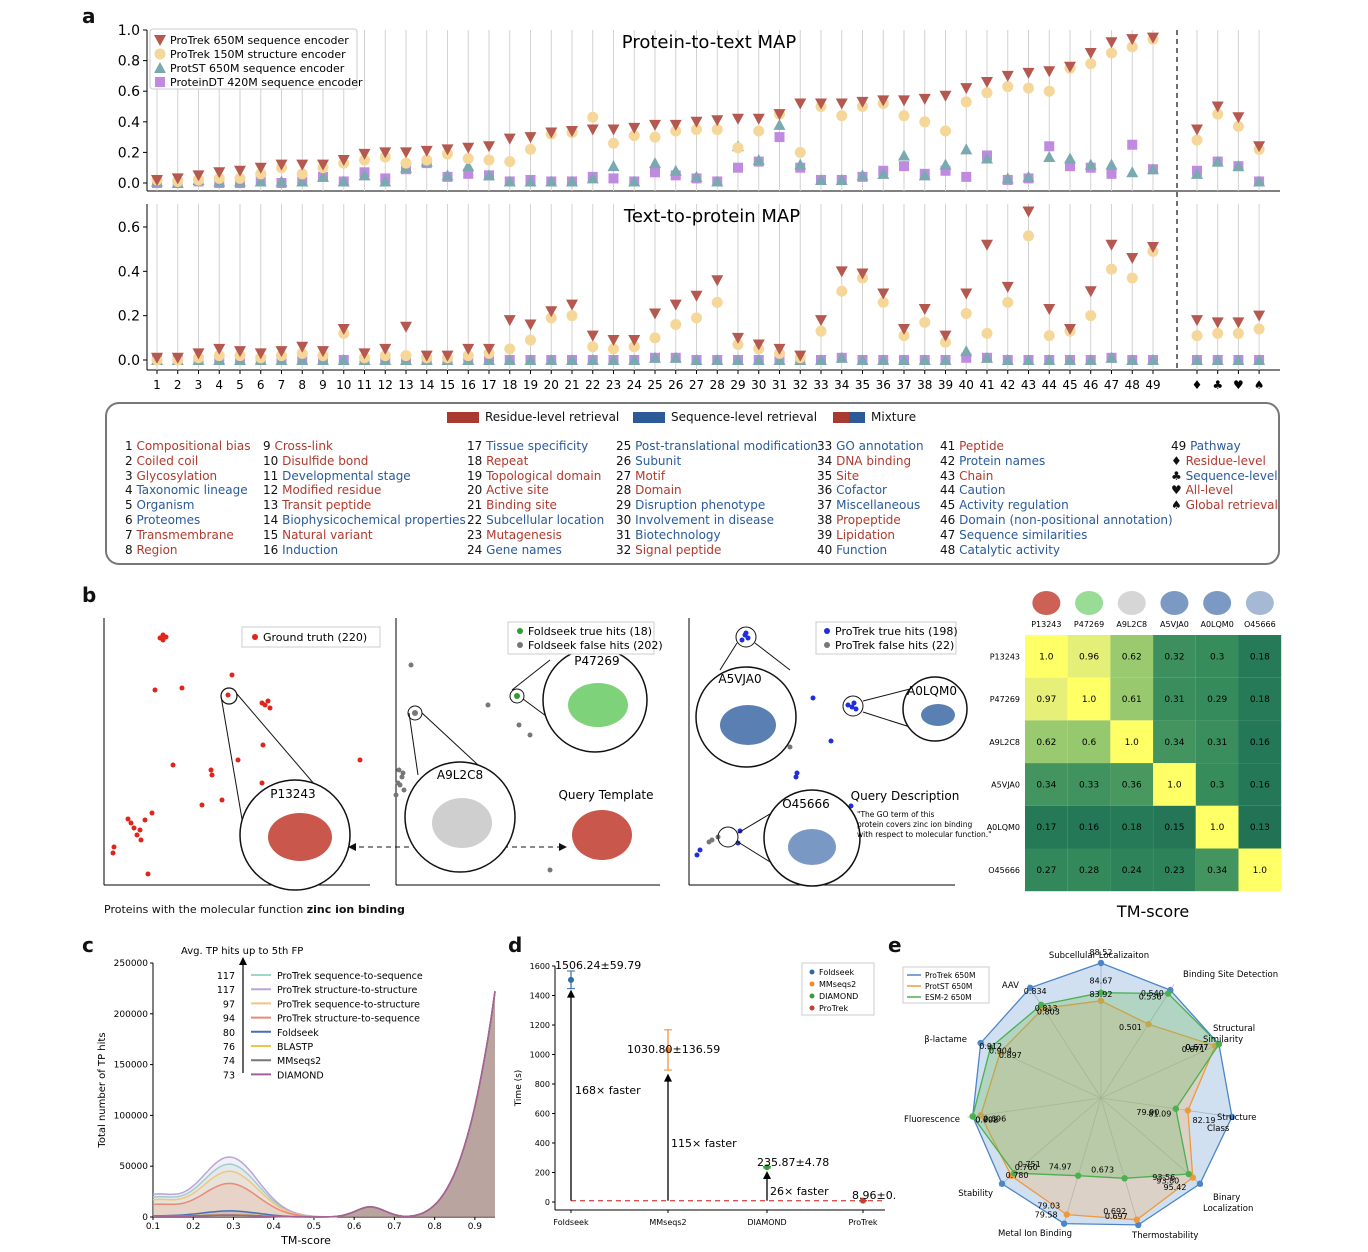 Image resolution: width=1368 pixels, height=1252 pixels. Describe the element at coordinates (545, 519) in the screenshot. I see `category-name: Subcellular location` at that location.